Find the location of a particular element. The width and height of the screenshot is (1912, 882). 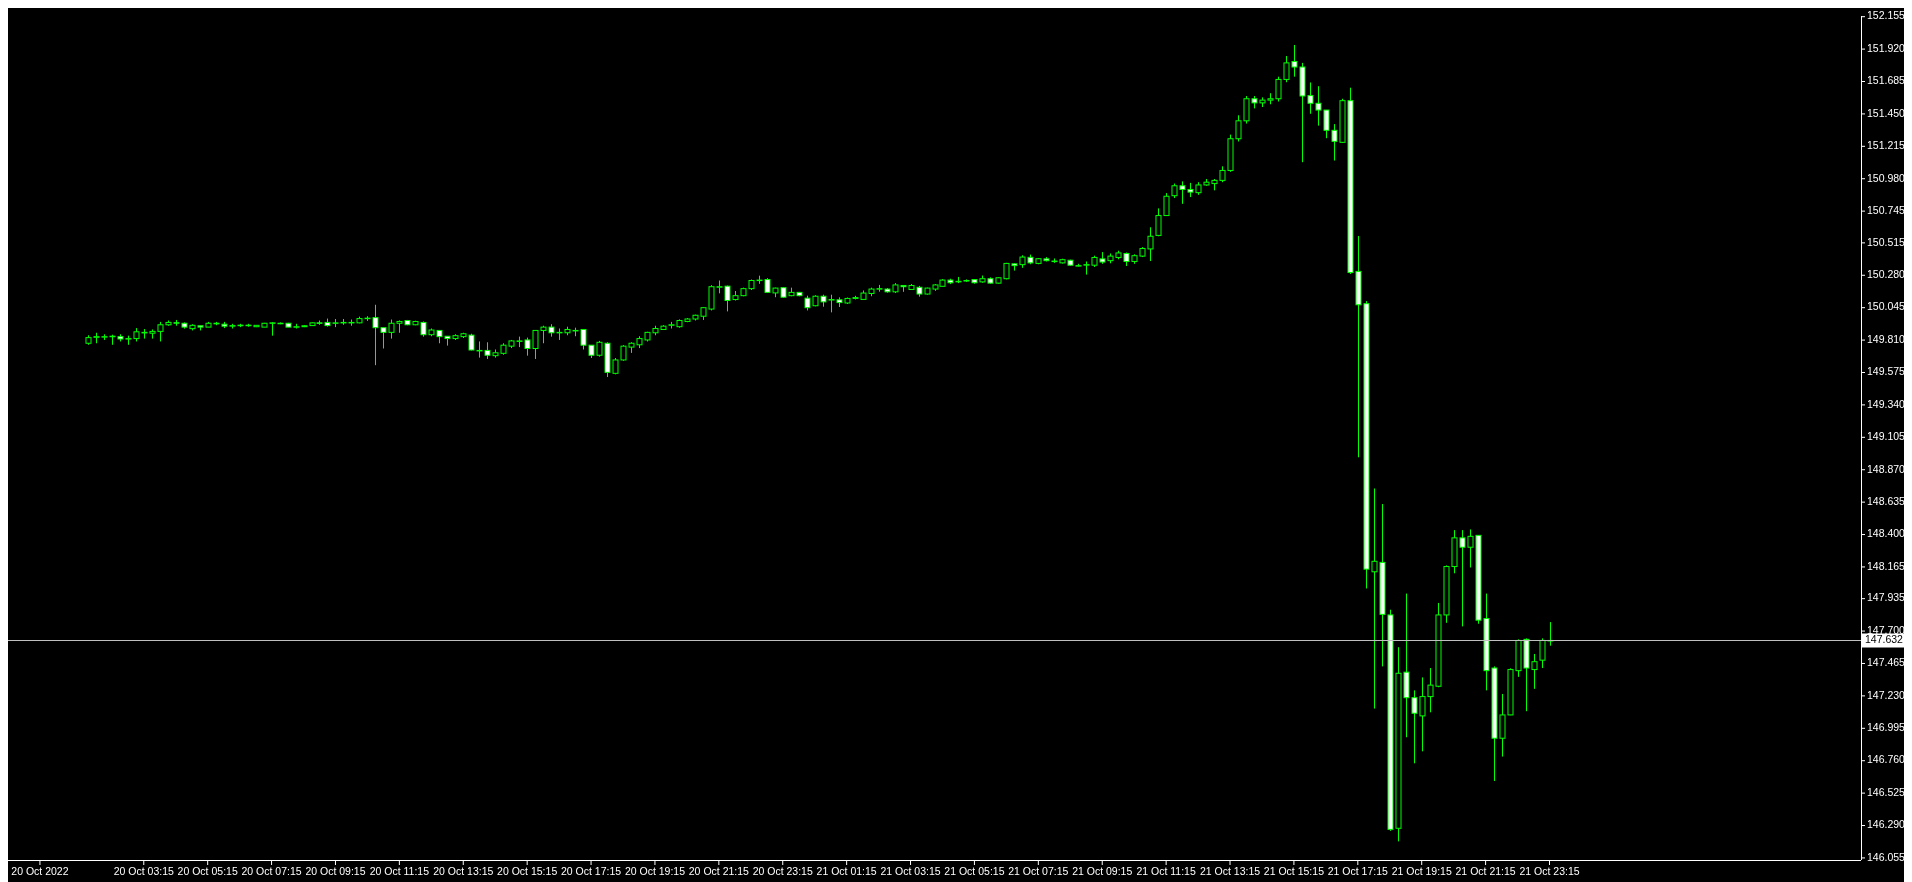

x-tick-label: 21 Oct 05:15 is located at coordinates (974, 871).